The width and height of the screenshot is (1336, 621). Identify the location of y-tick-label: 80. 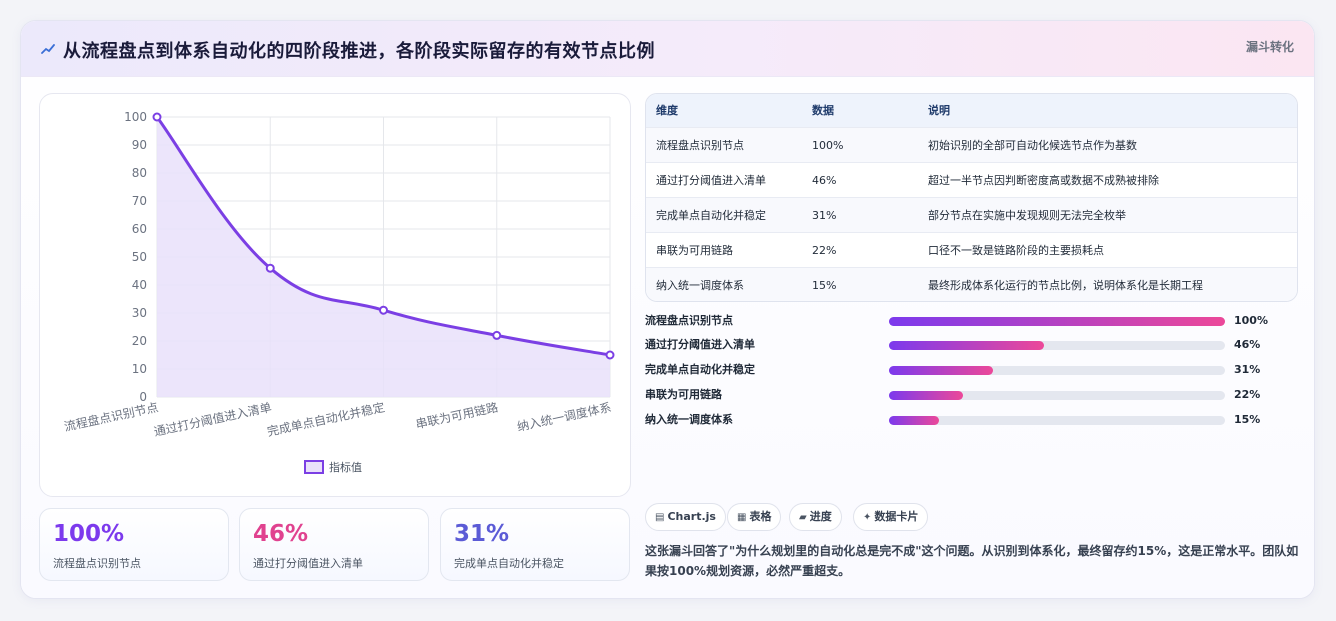
(139, 173).